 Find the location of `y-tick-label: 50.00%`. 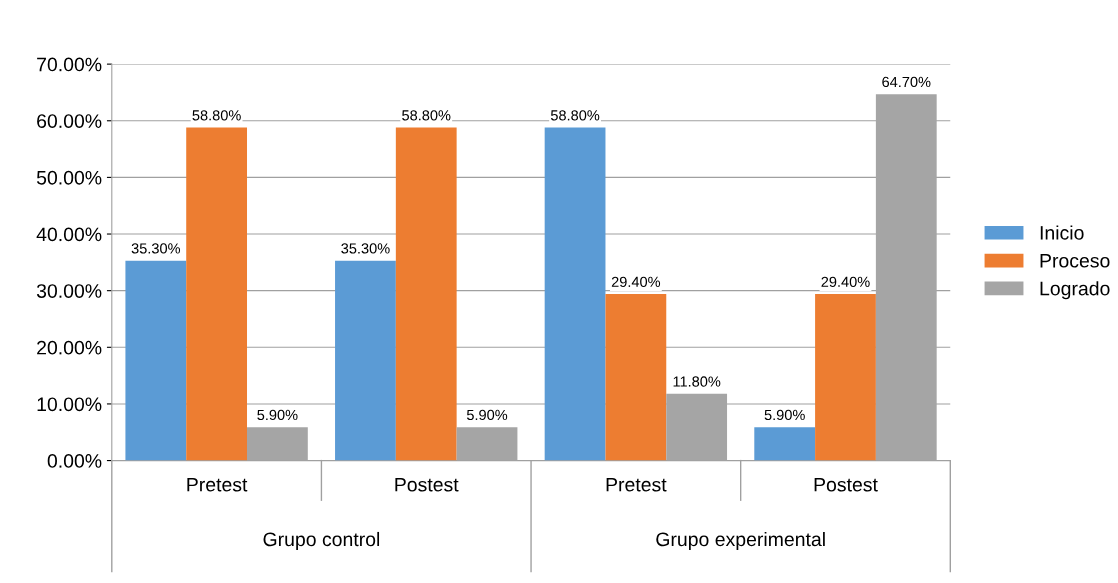

y-tick-label: 50.00% is located at coordinates (69, 177).